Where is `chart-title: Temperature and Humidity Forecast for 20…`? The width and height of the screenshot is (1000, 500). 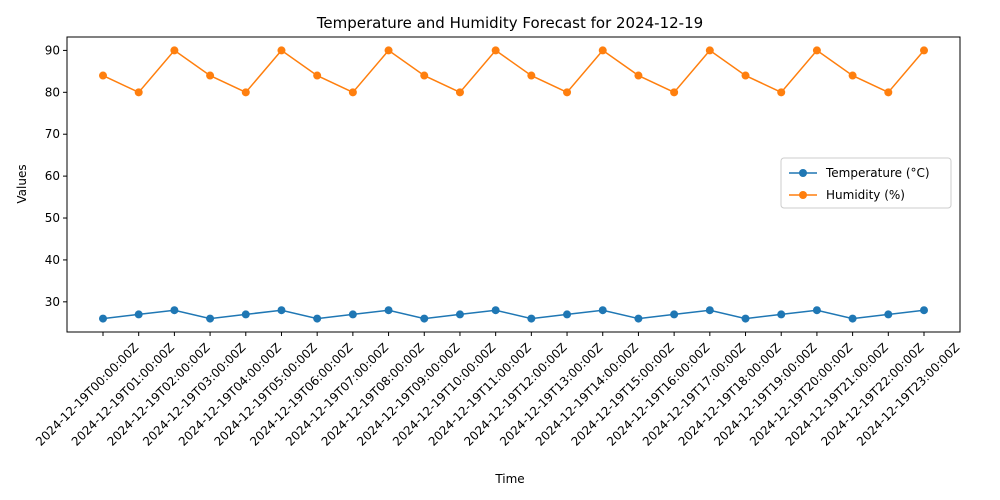 chart-title: Temperature and Humidity Forecast for 20… is located at coordinates (509, 23).